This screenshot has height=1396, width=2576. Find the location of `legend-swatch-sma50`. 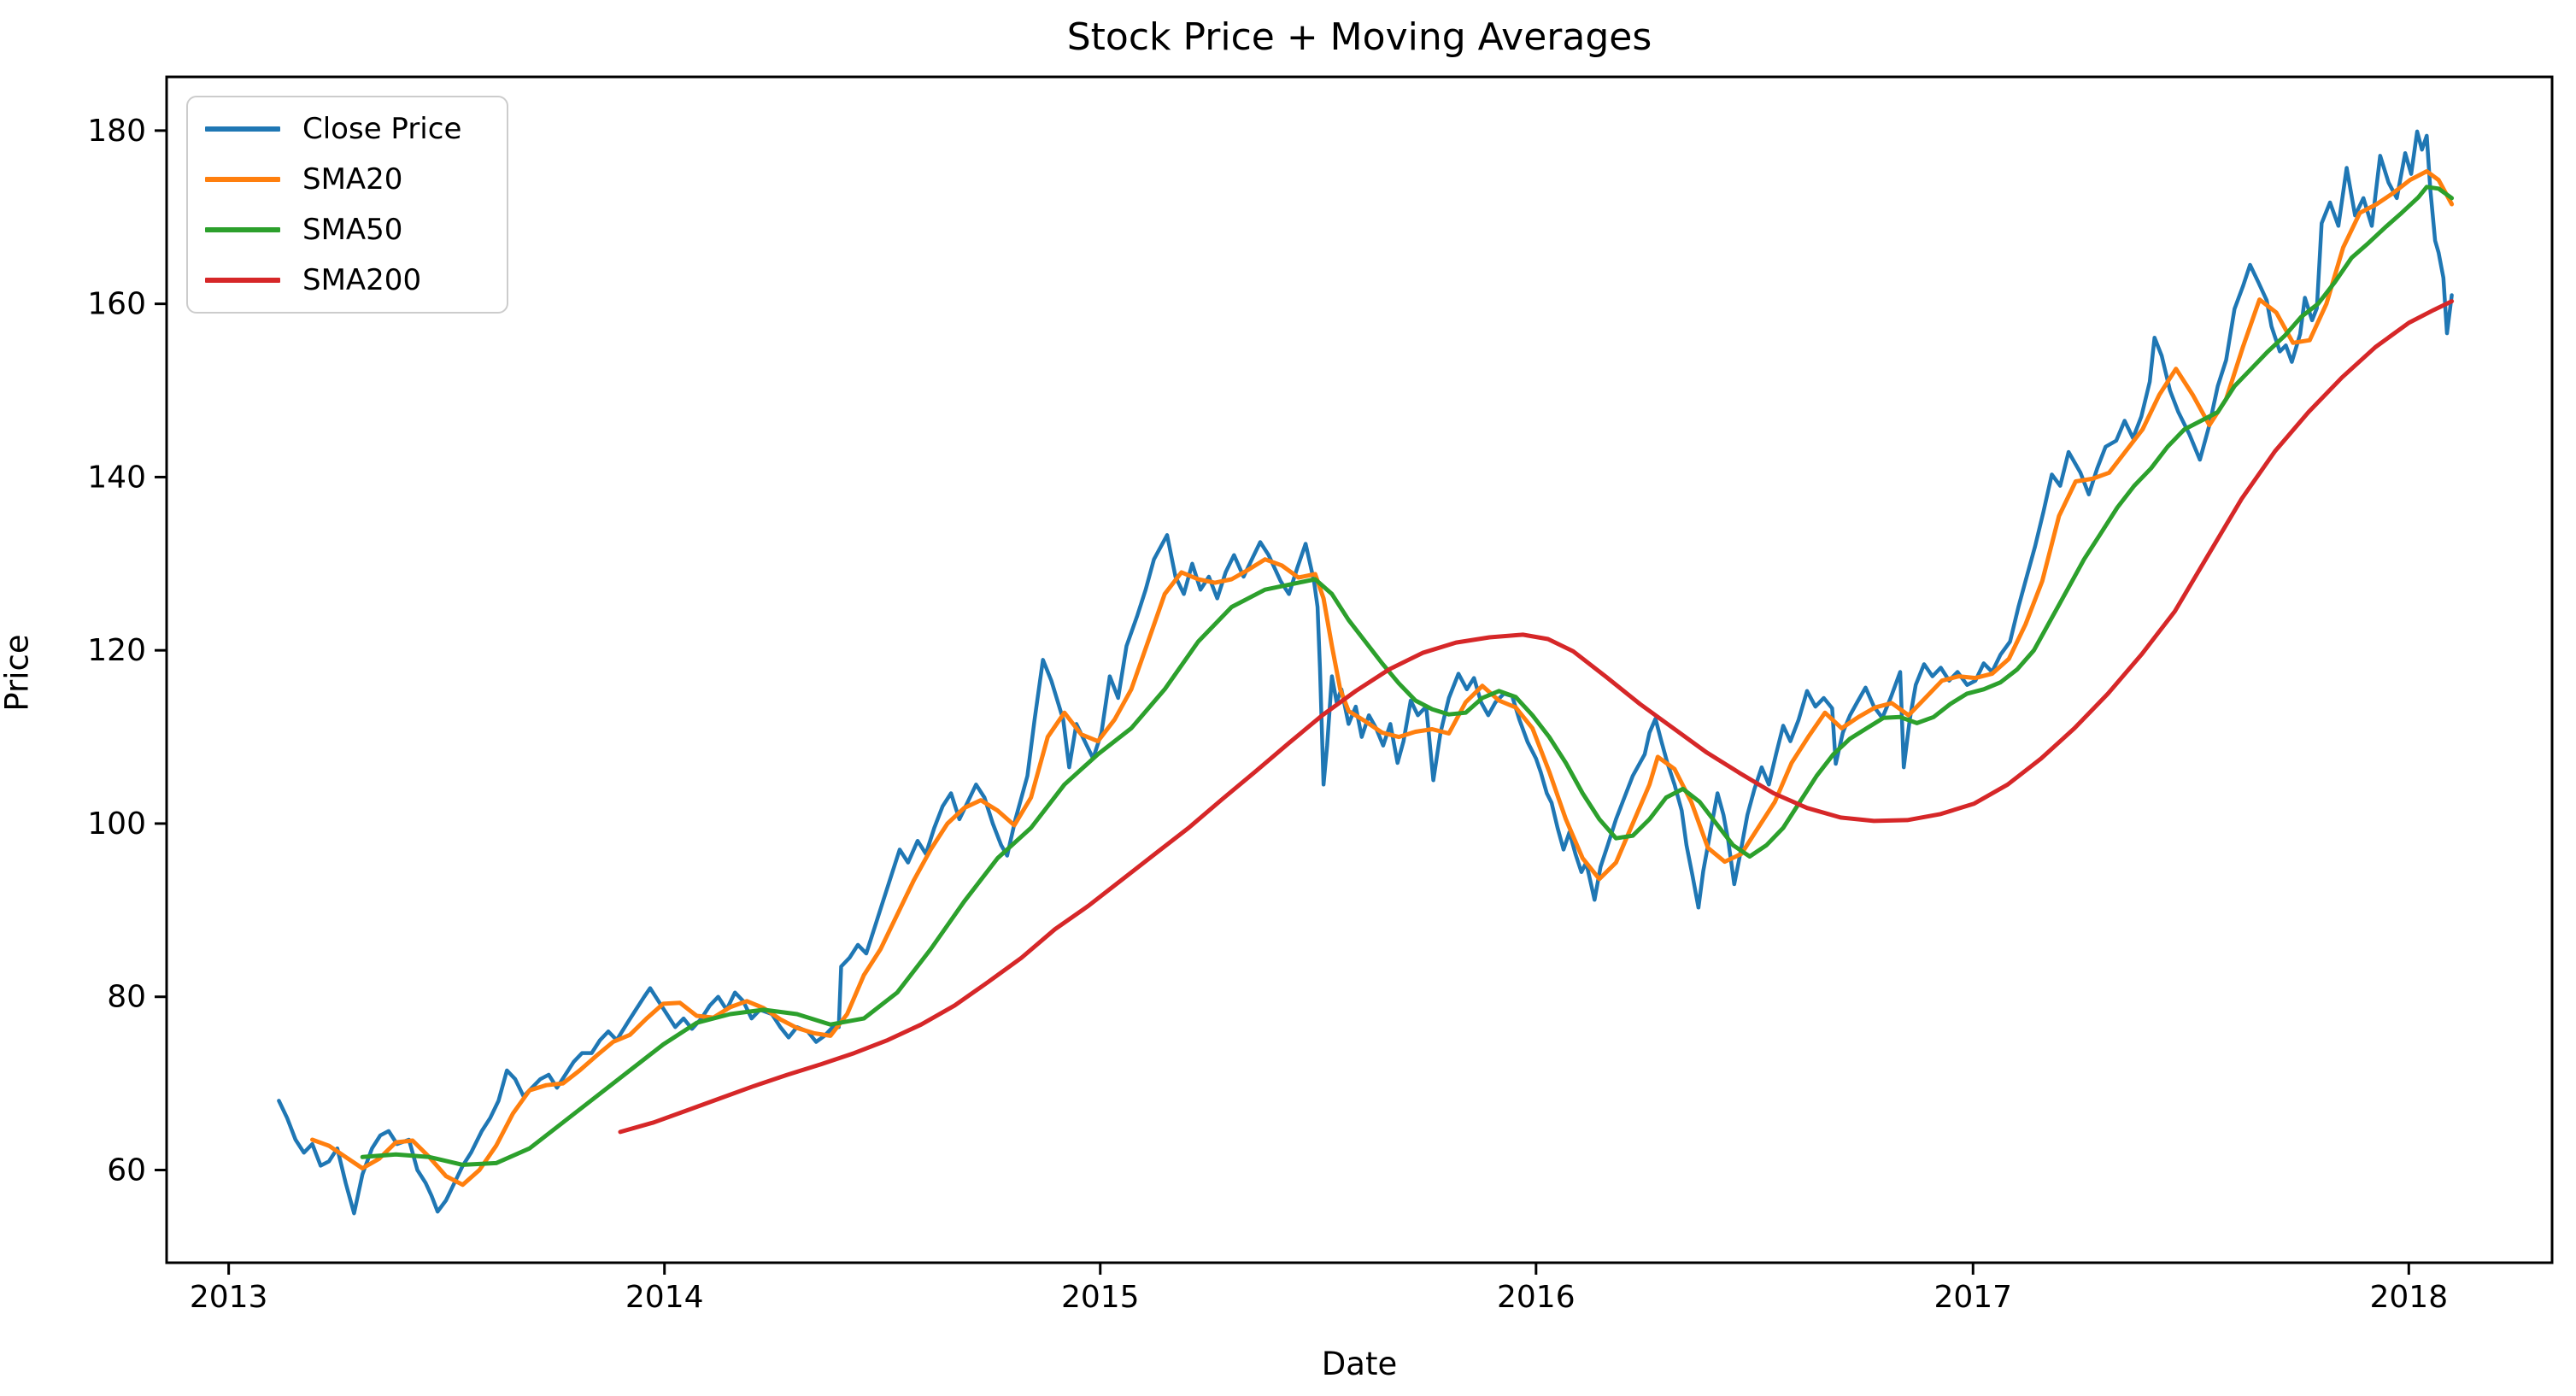

legend-swatch-sma50 is located at coordinates (242, 229).